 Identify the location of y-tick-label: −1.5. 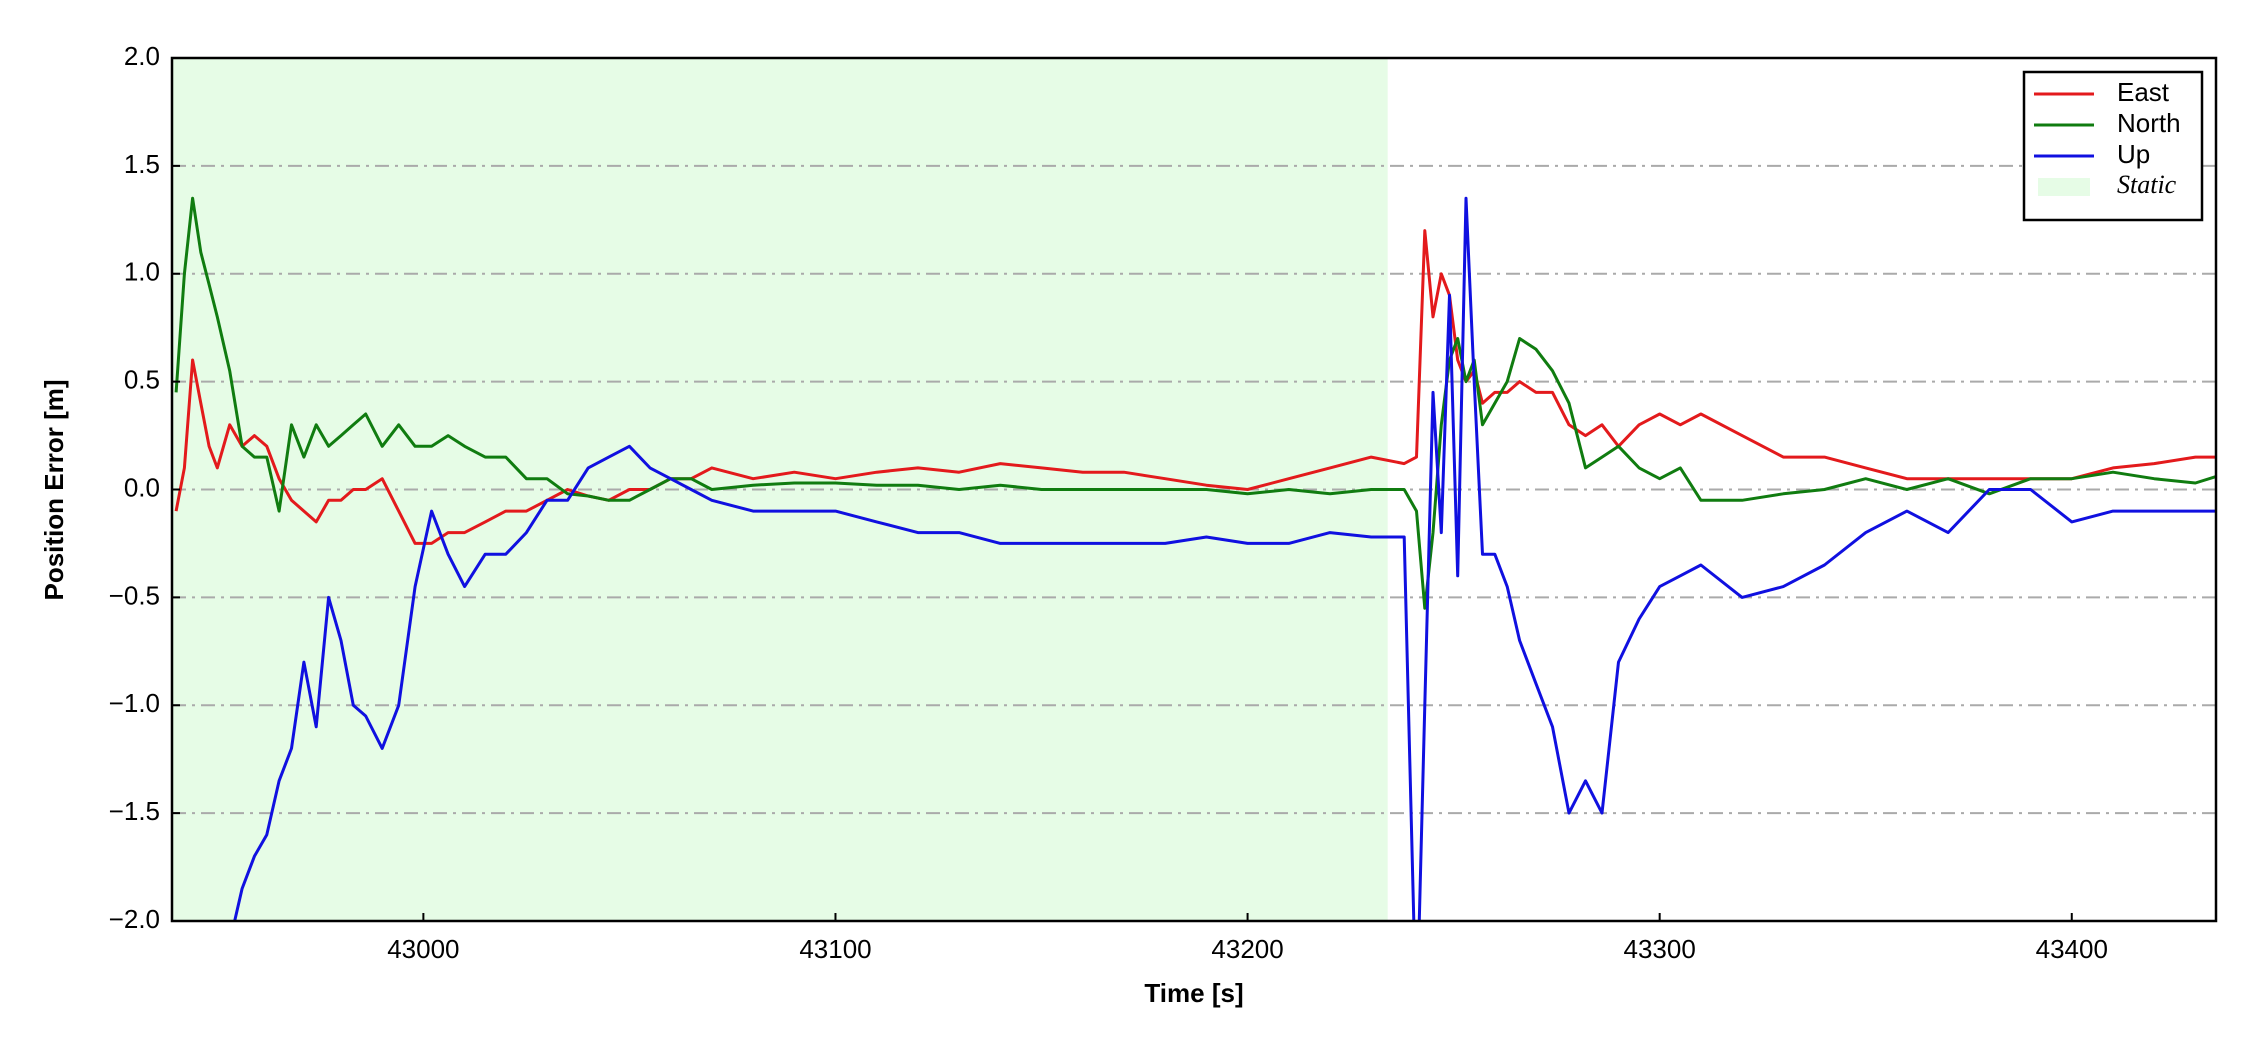
(134, 811).